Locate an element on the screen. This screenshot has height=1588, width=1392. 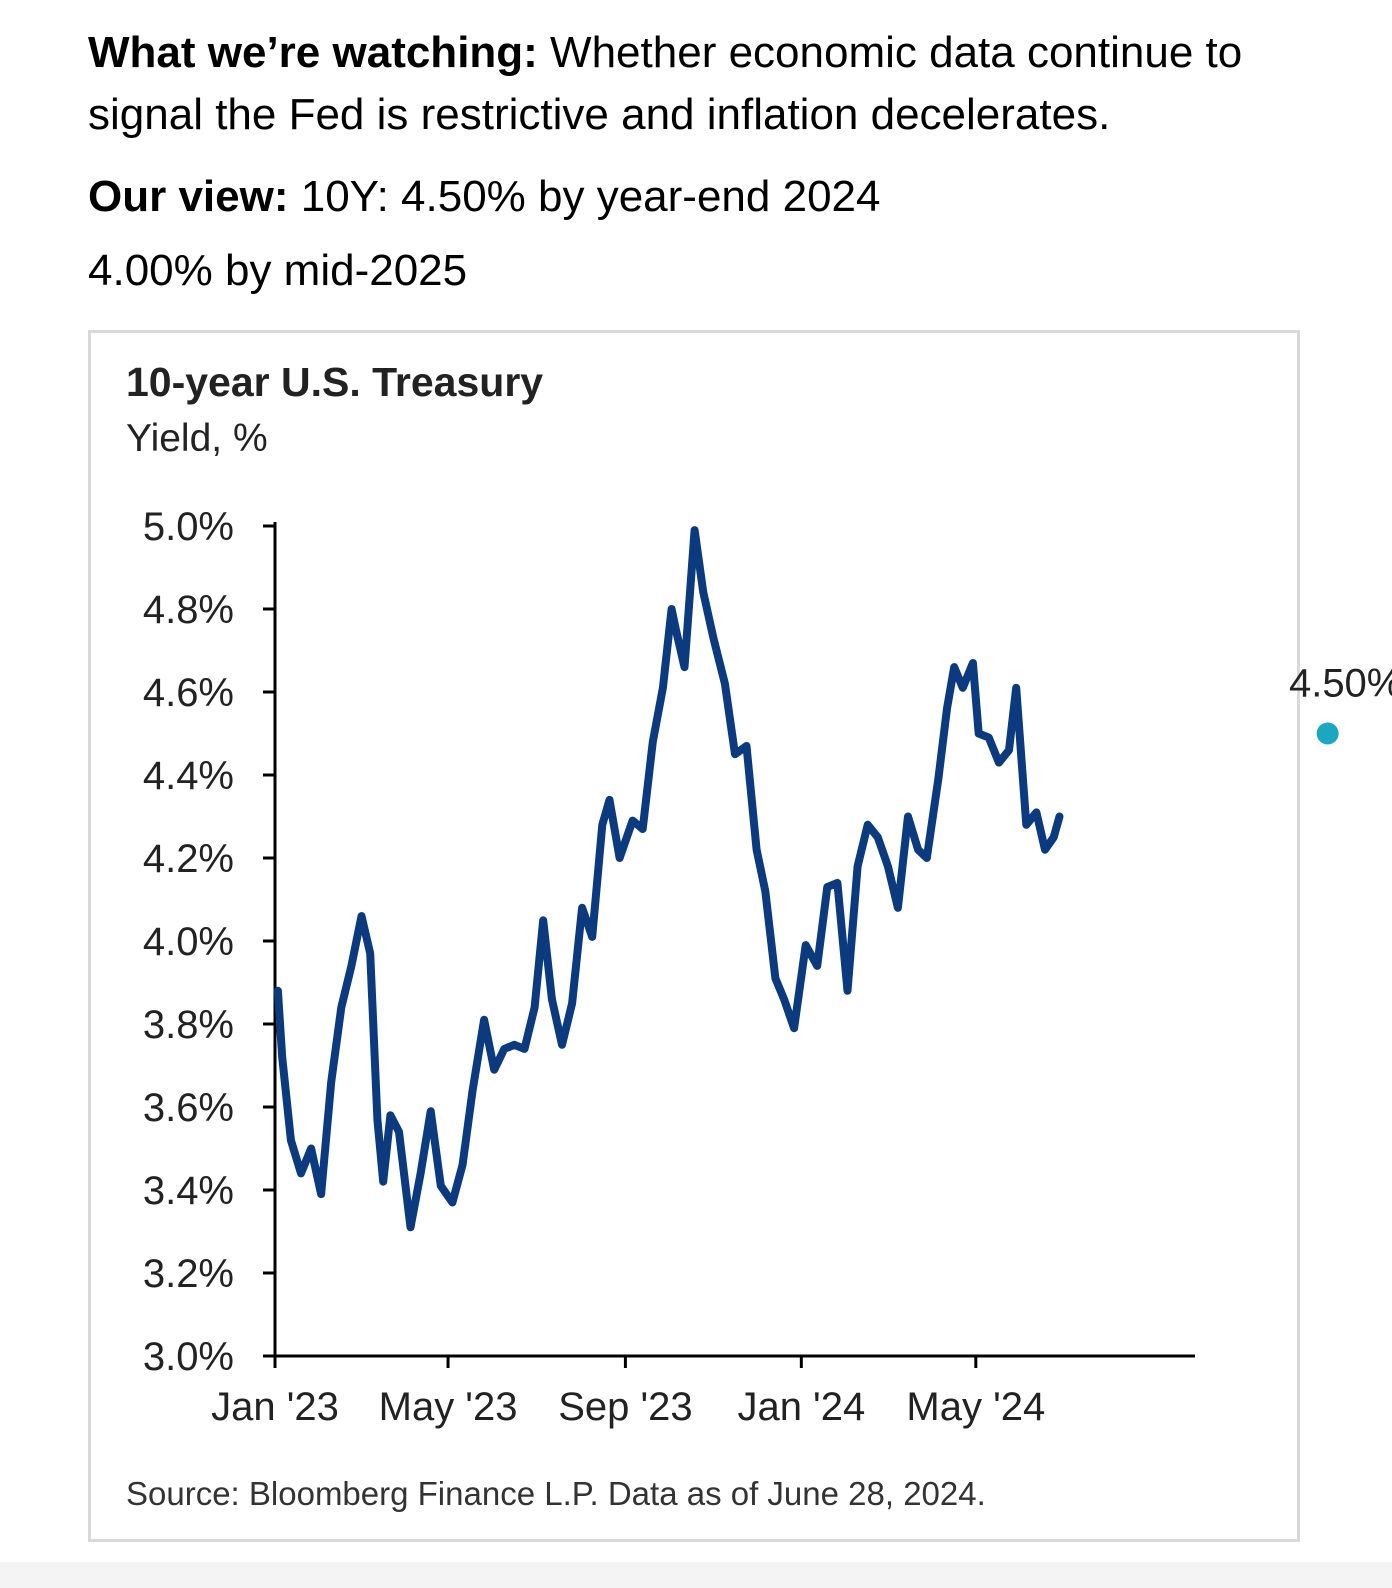
x-tick-label: Jan '23 is located at coordinates (275, 1407).